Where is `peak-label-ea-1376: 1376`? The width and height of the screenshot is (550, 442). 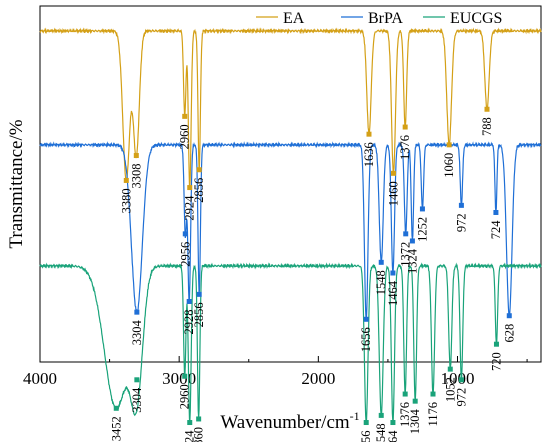 peak-label-ea-1376: 1376 is located at coordinates (405, 147).